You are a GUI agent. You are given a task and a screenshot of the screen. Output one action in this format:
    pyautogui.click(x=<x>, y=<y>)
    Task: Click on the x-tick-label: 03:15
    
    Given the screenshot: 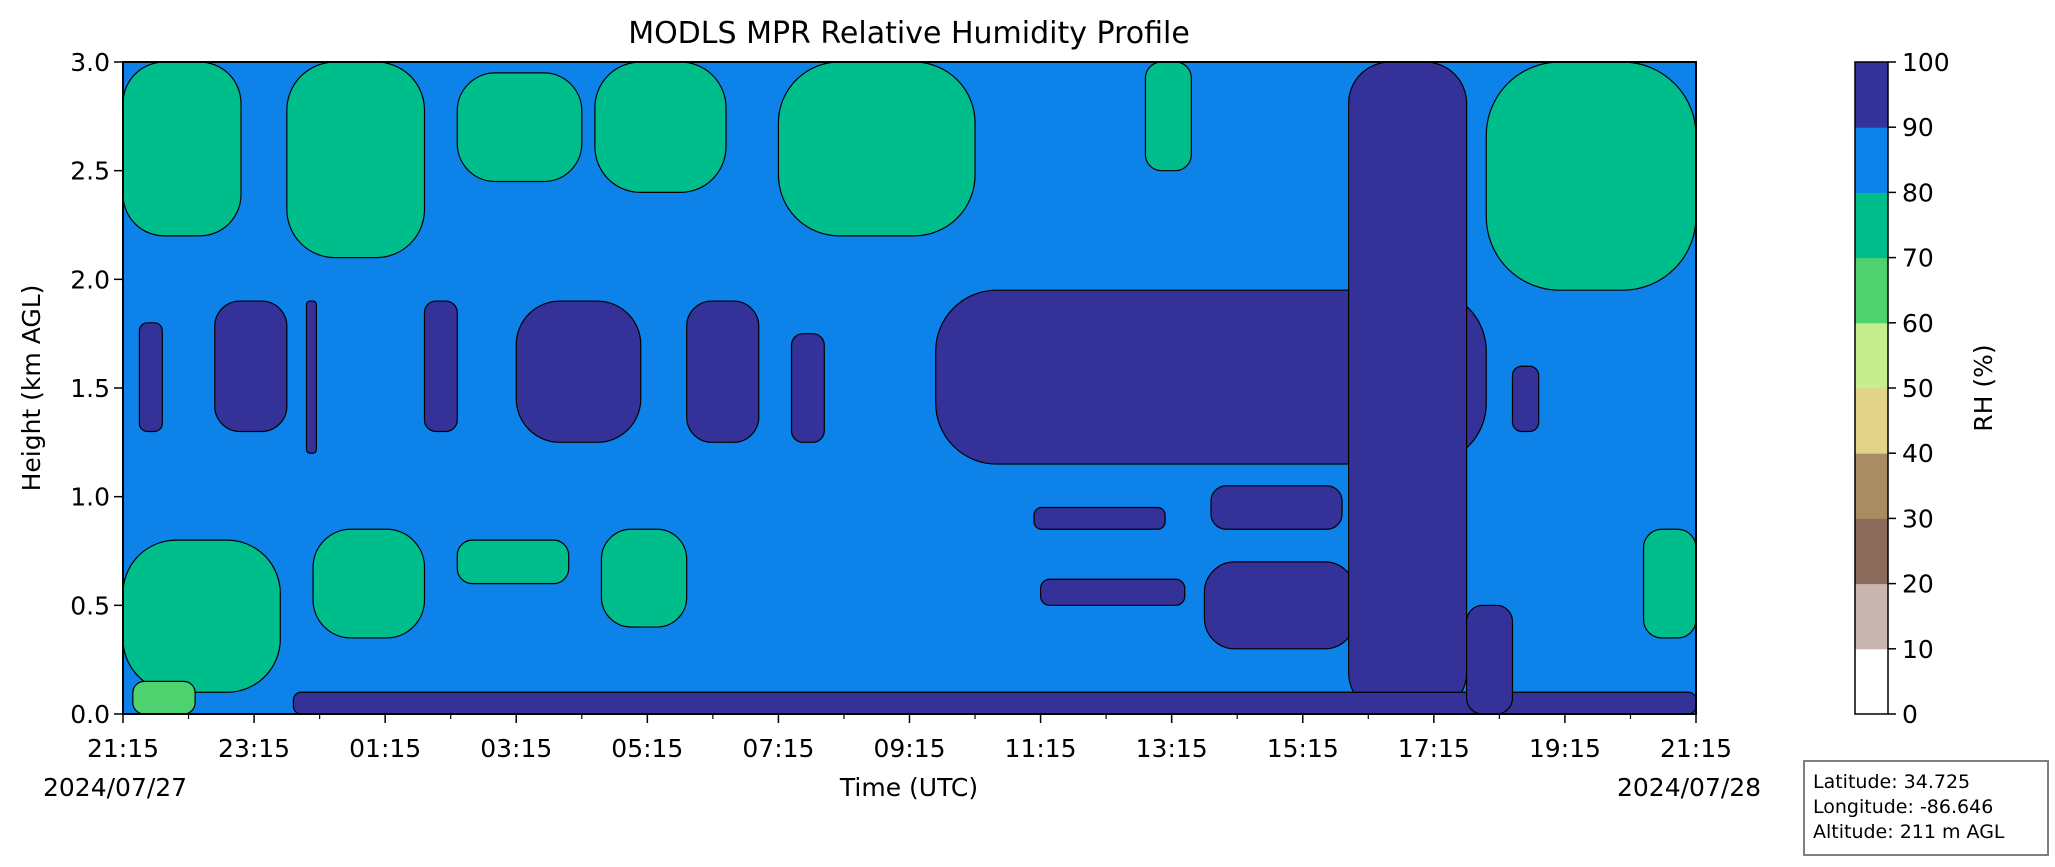 What is the action you would take?
    pyautogui.click(x=516, y=748)
    